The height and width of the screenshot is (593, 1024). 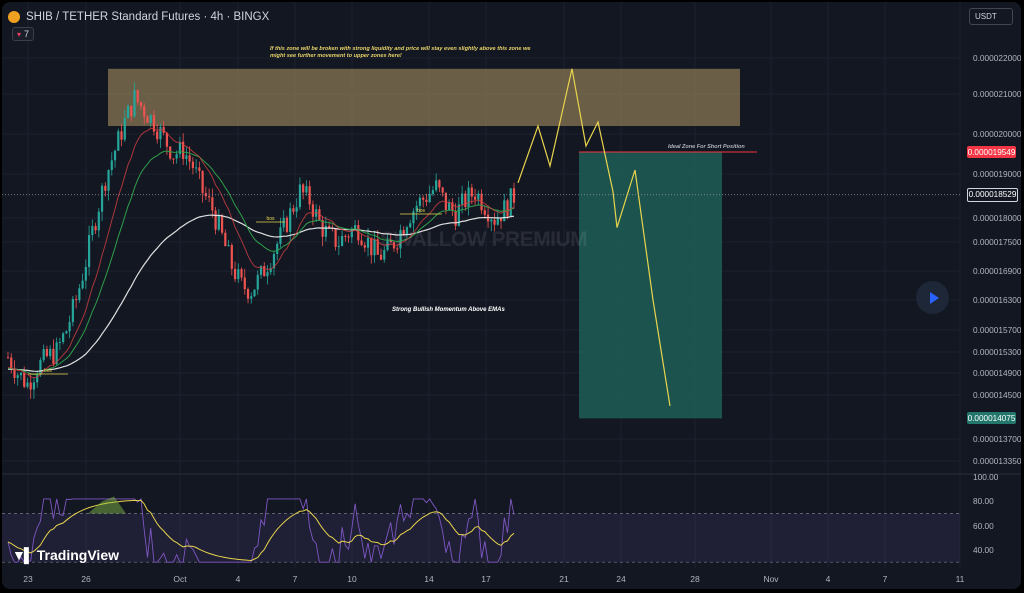 What do you see at coordinates (997, 218) in the screenshot?
I see `price-tick: 0.000018000` at bounding box center [997, 218].